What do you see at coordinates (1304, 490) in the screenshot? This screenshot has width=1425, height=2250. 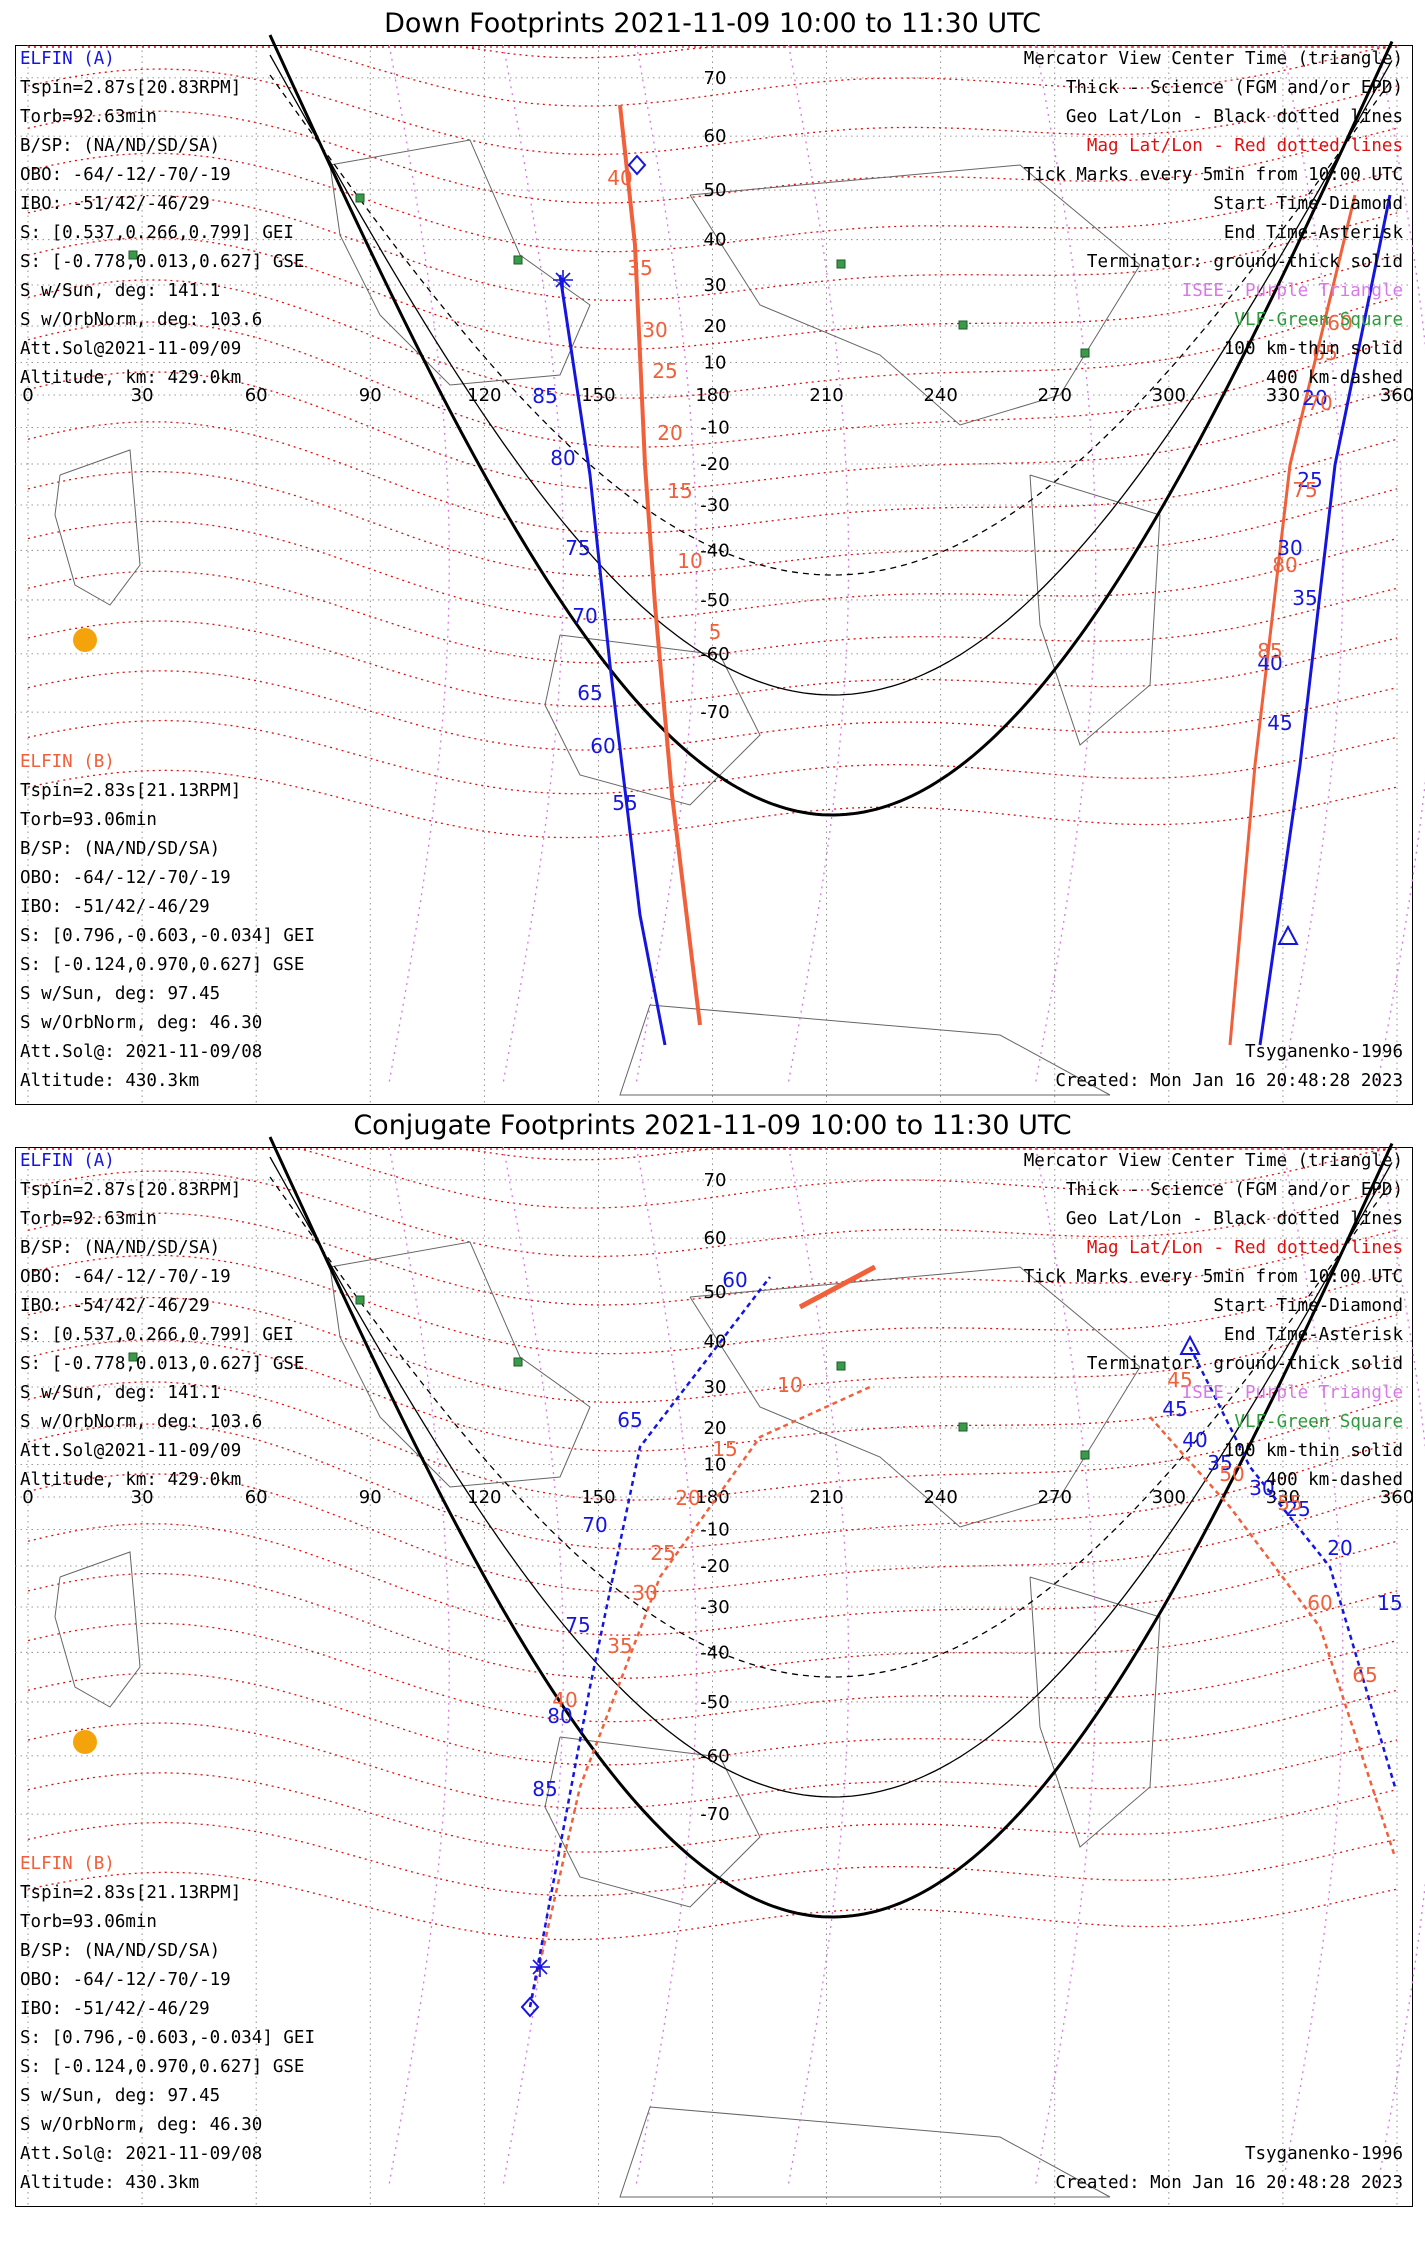 I see `track-b-label: 75` at bounding box center [1304, 490].